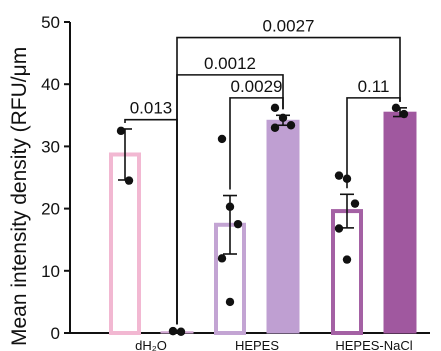  I want to click on y-tick-label: 40, so click(50, 84).